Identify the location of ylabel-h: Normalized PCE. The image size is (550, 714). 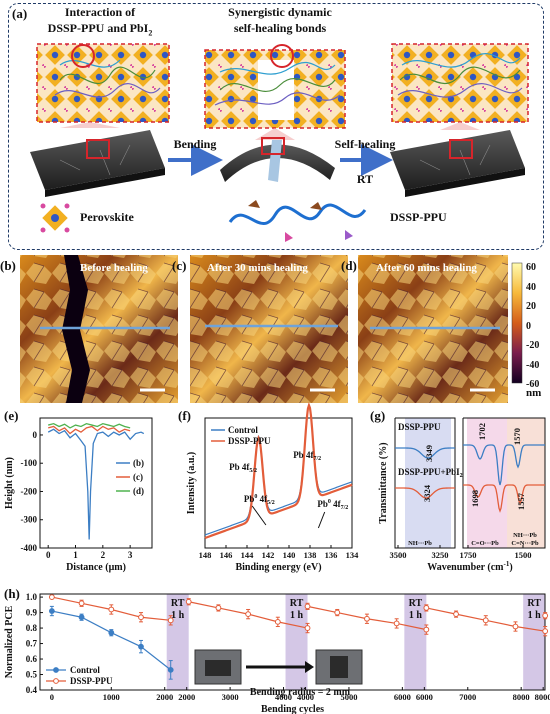
(9, 641).